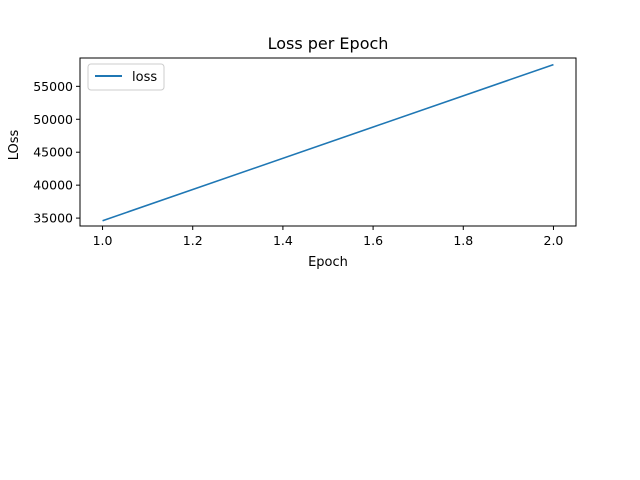 This screenshot has height=480, width=640. Describe the element at coordinates (463, 240) in the screenshot. I see `x-tick-label: 1.8` at that location.